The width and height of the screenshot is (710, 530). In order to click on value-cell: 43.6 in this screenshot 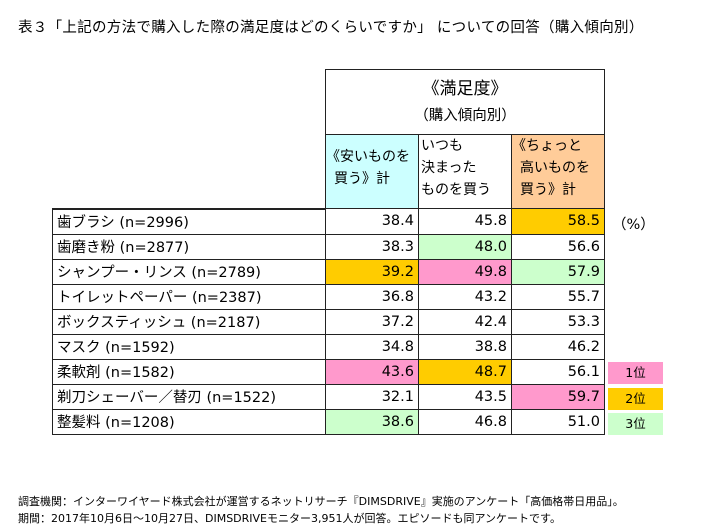, I will do `click(372, 371)`.